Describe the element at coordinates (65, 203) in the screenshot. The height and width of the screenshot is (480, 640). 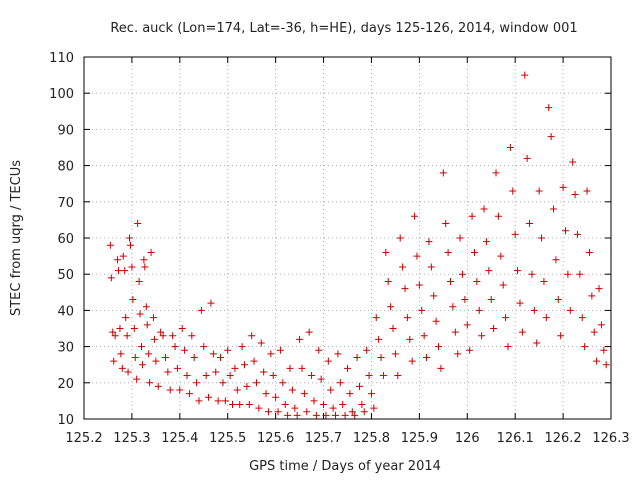
I see `y-tick-label: 70` at that location.